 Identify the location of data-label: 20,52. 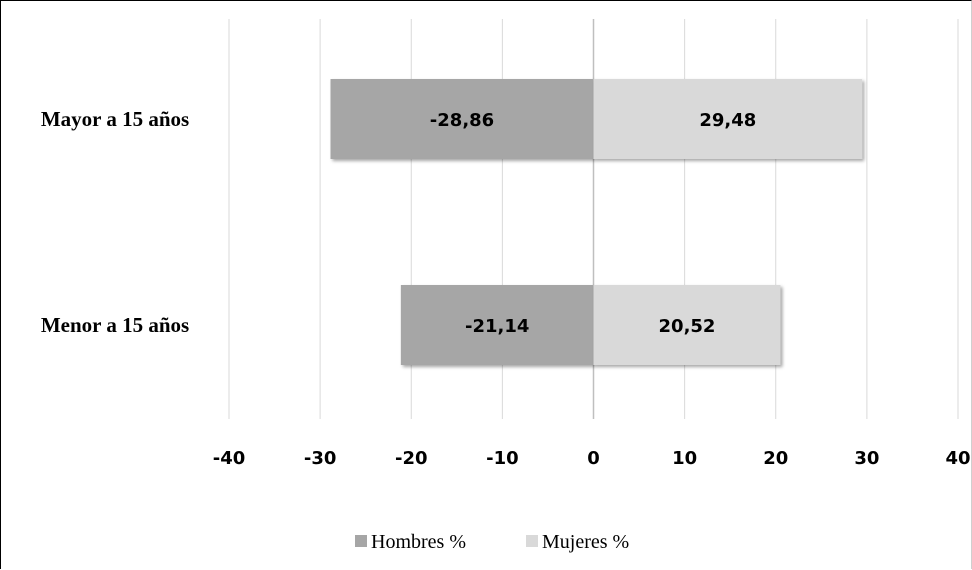
(687, 326).